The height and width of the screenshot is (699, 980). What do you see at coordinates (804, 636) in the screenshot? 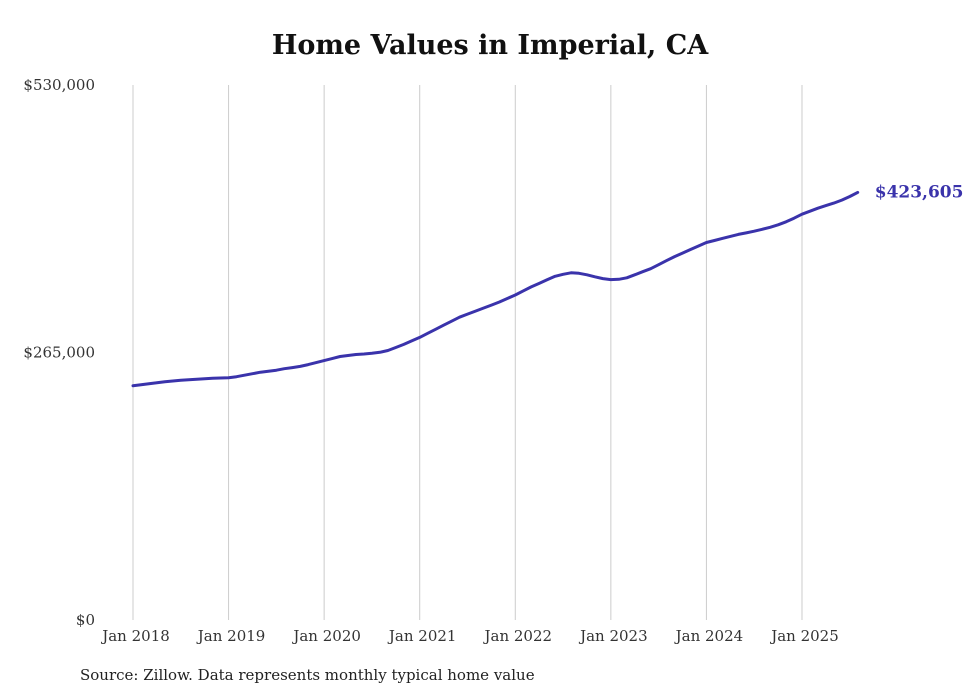
I see `x-tick-label: Jan 2025` at bounding box center [804, 636].